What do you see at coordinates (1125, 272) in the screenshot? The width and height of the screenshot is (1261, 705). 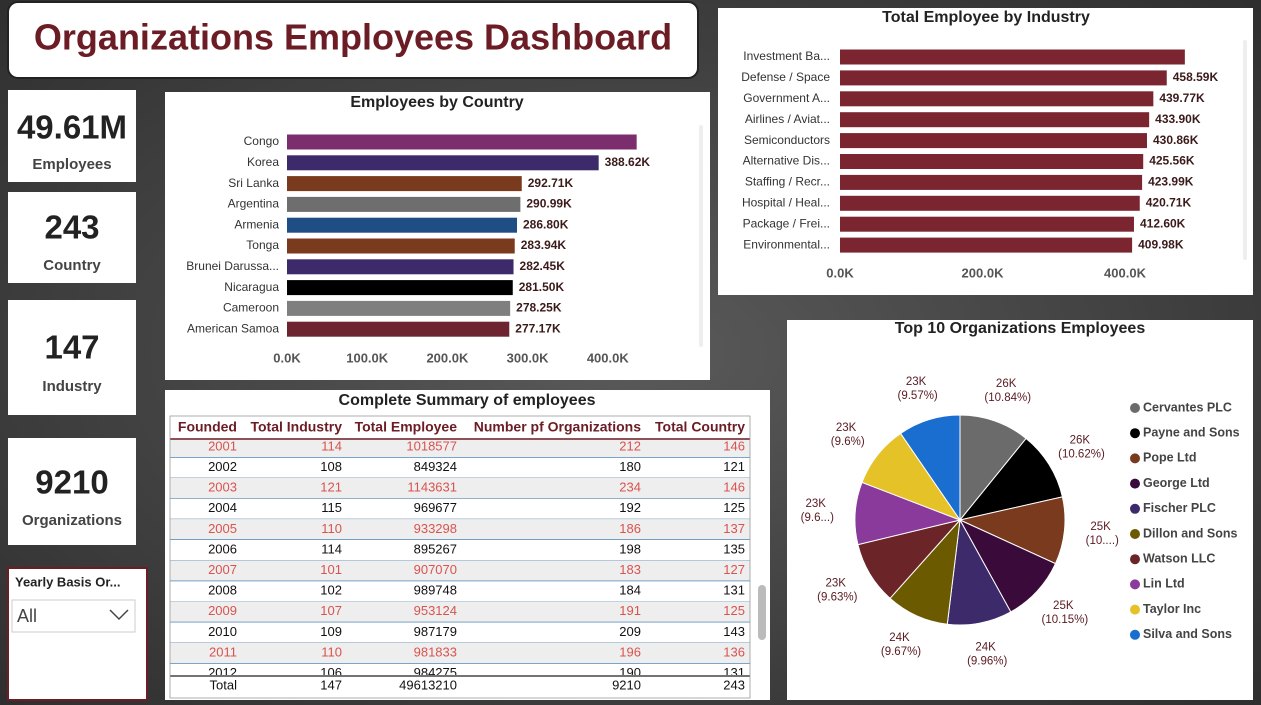 I see `x-tick-label: 400.0K` at bounding box center [1125, 272].